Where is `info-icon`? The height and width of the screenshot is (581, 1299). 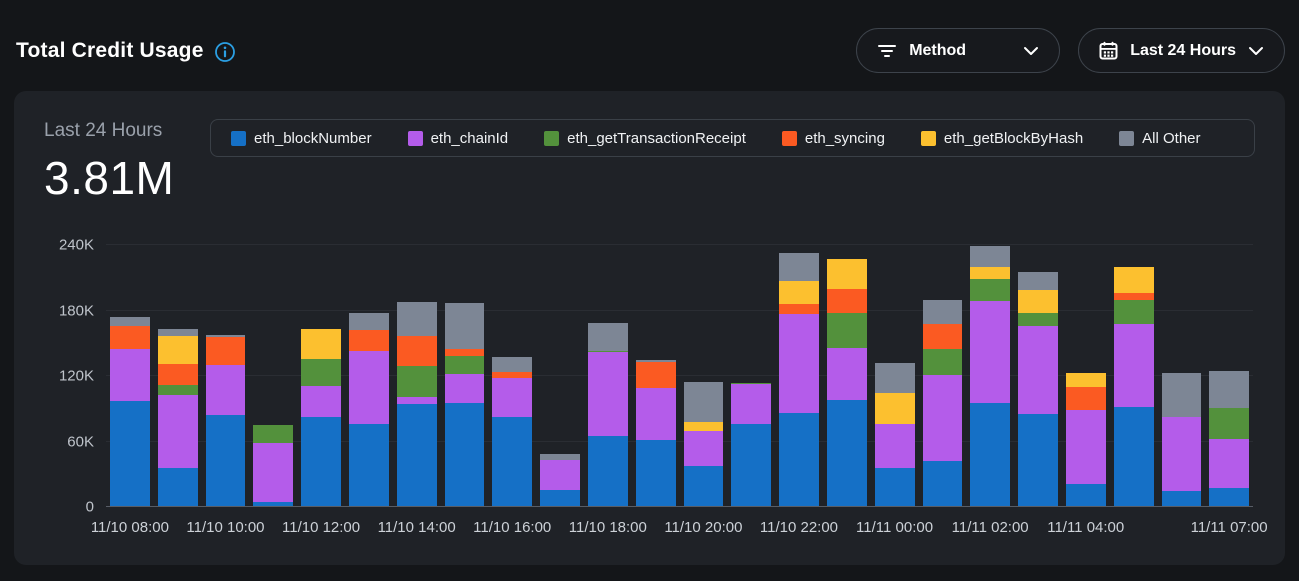 info-icon is located at coordinates (225, 52).